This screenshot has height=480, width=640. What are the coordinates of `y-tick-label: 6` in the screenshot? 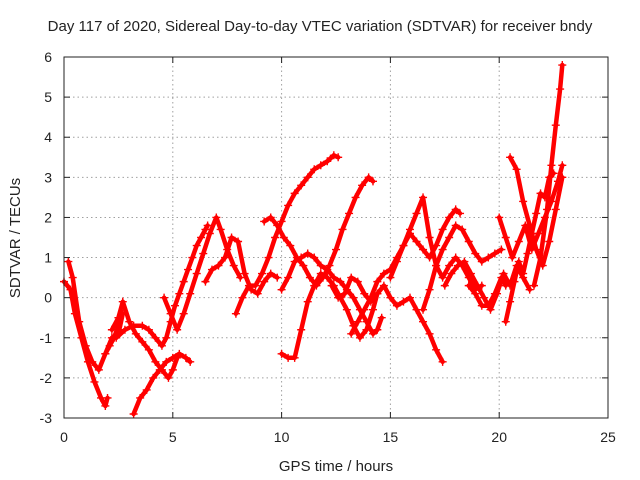 It's located at (48, 57).